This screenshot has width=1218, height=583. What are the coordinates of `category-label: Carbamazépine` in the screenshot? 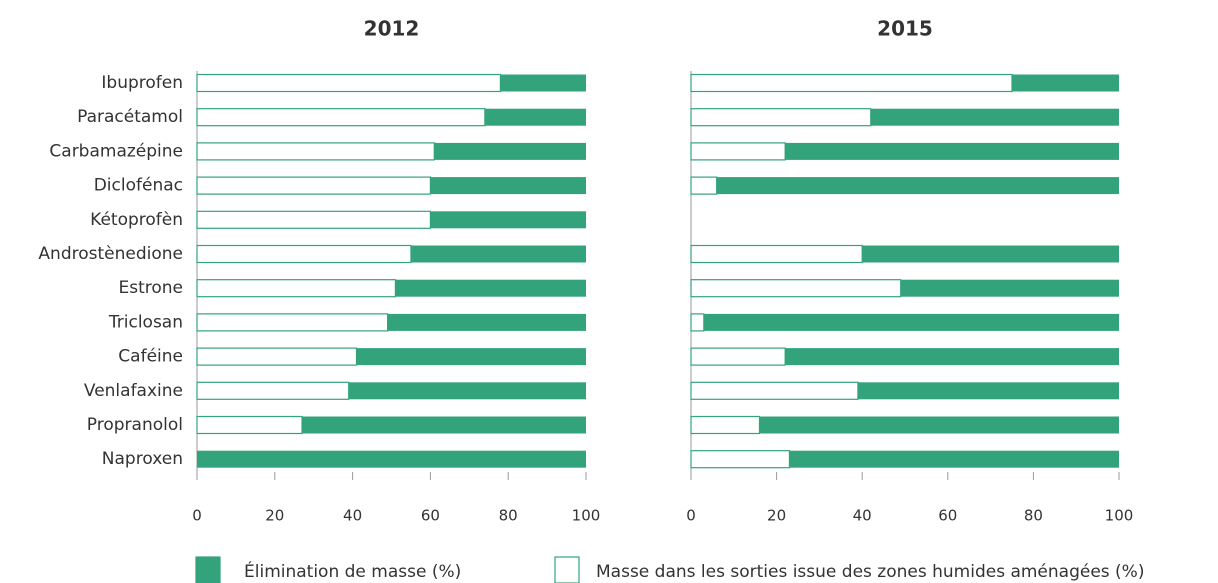 It's located at (116, 151).